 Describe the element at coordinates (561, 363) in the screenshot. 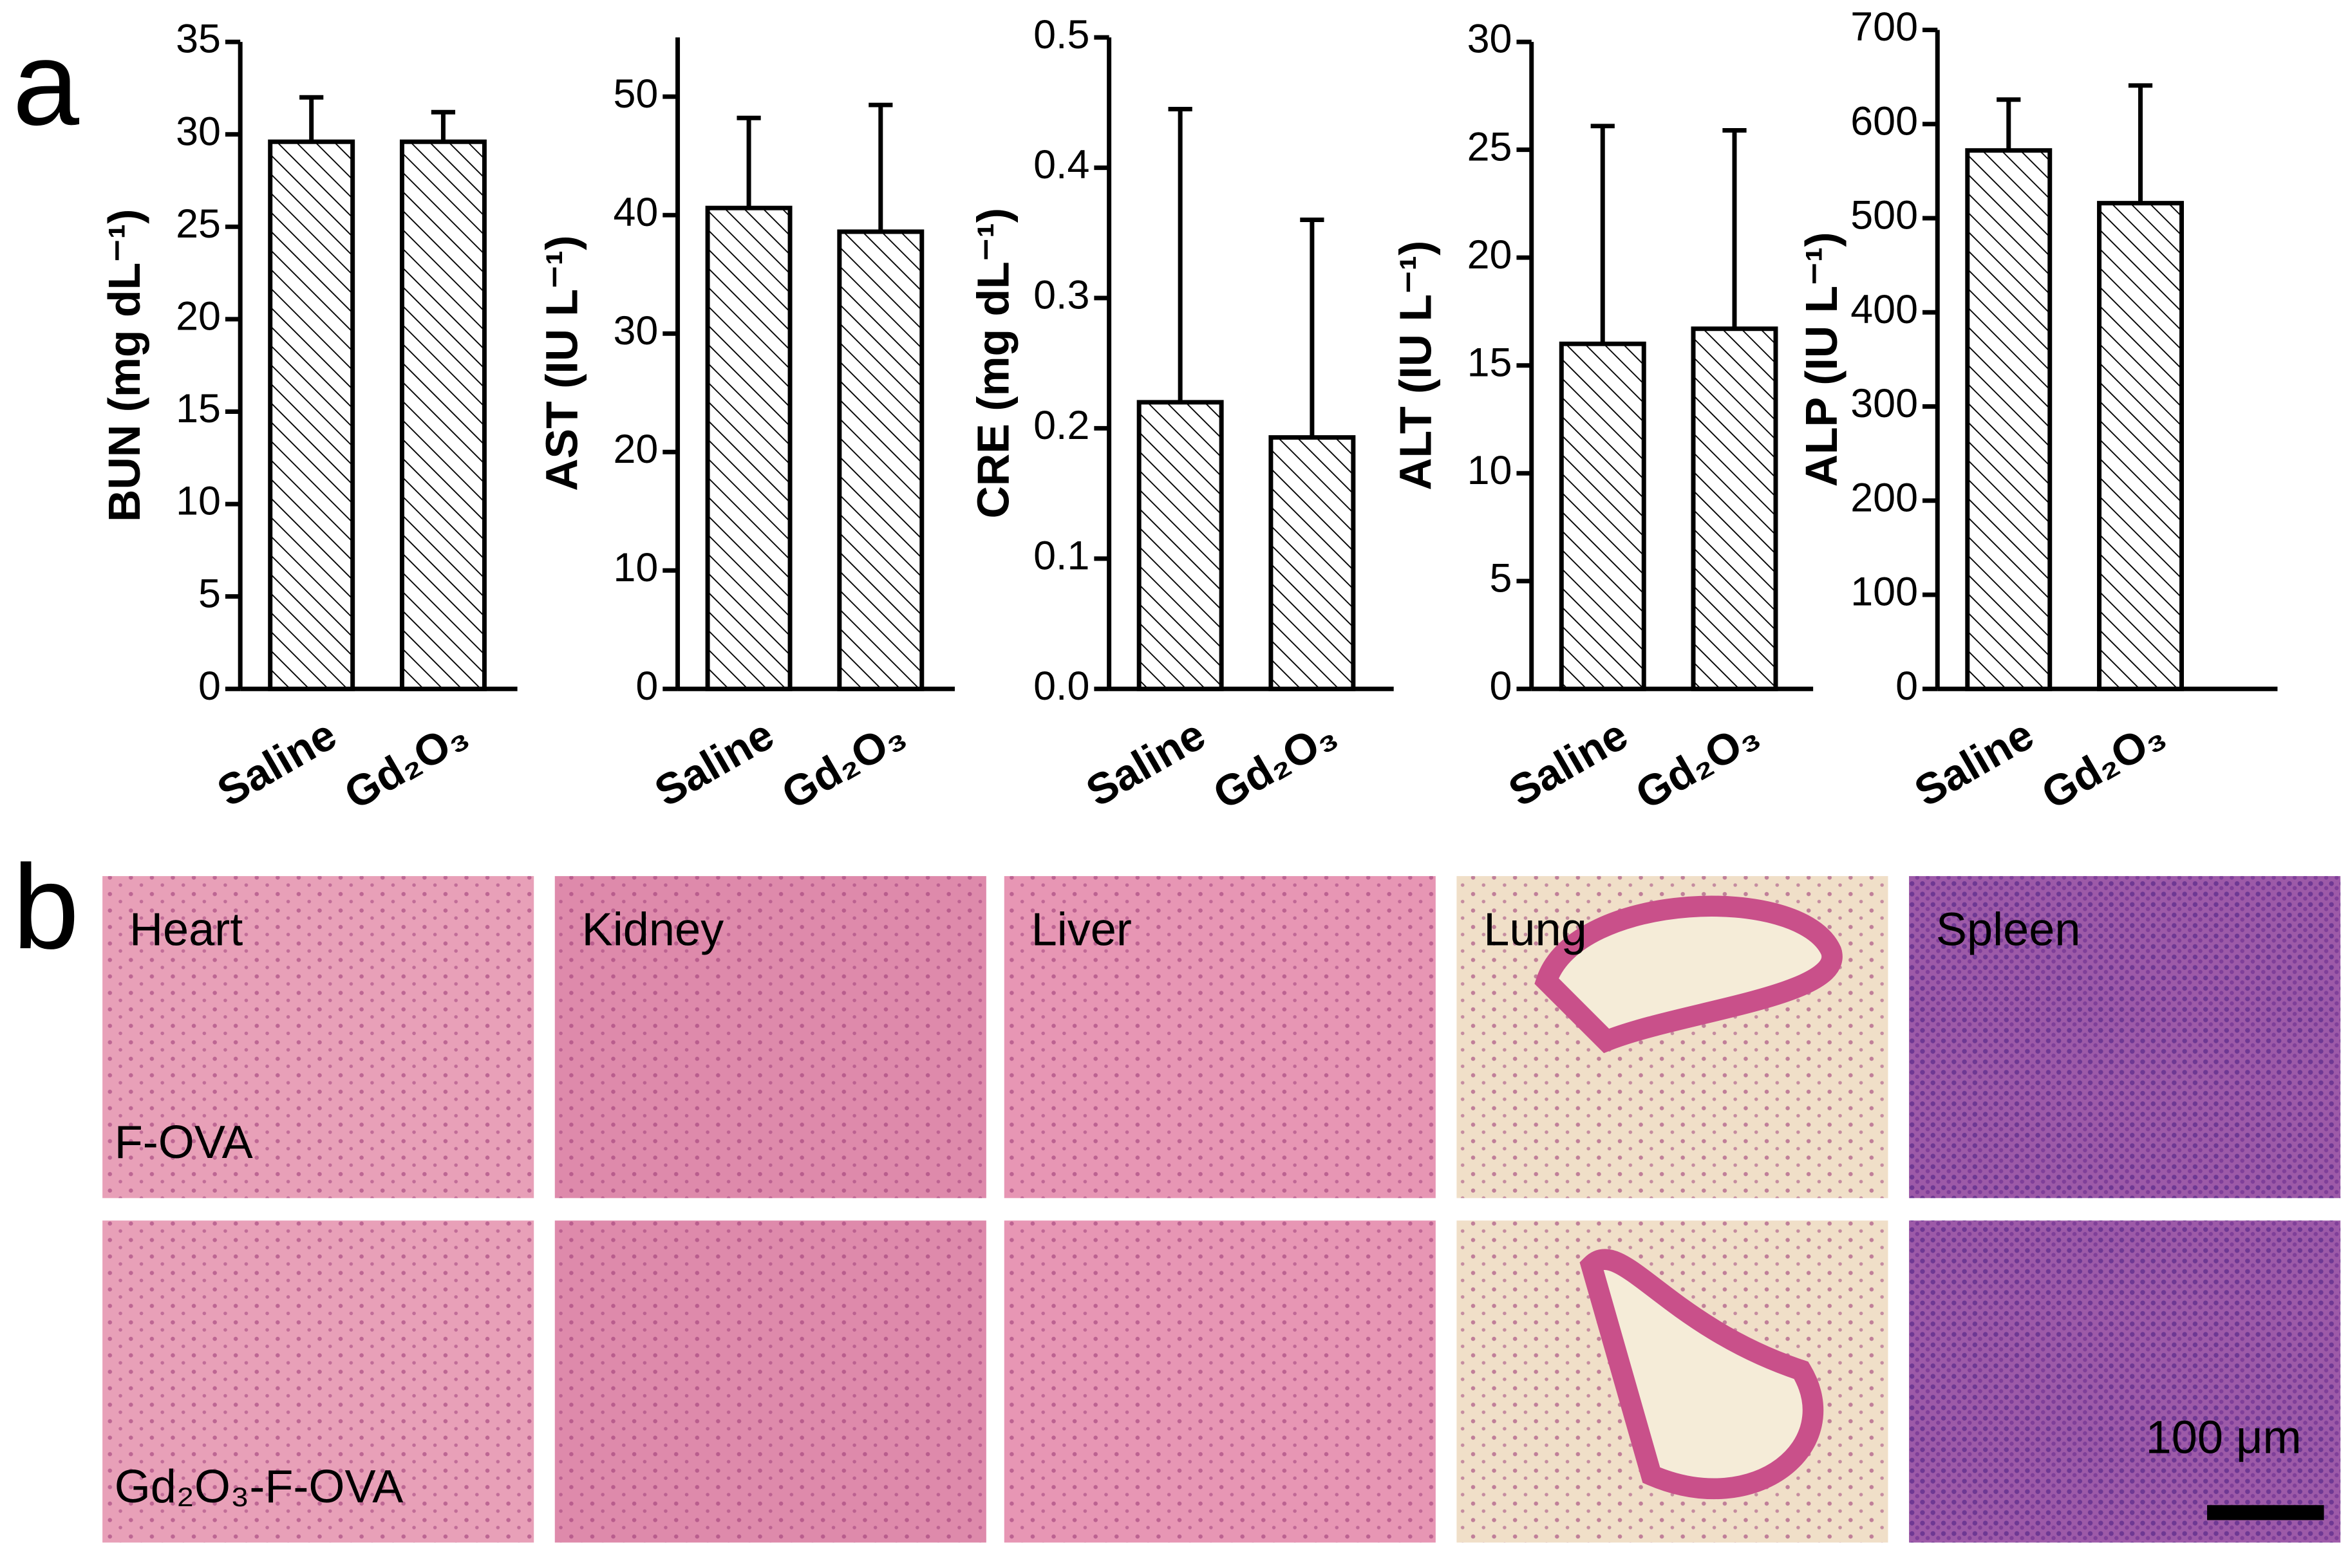

I see `y-axis-label: AST (IU L⁻¹)` at that location.